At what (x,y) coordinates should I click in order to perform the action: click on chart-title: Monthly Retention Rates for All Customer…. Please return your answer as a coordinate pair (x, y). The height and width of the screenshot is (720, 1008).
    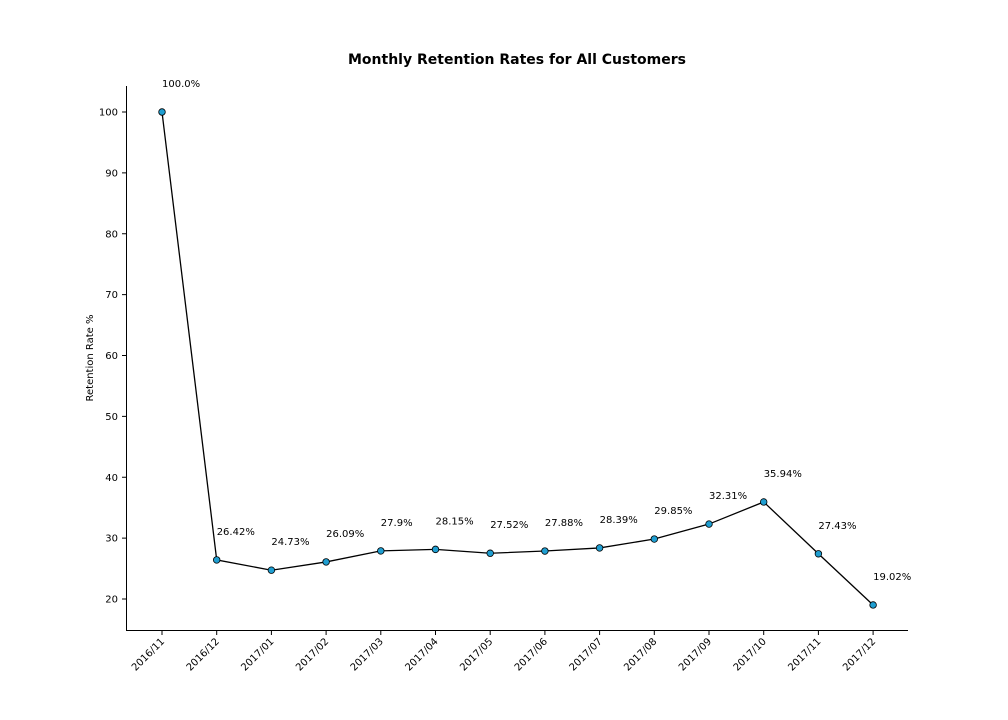
    Looking at the image, I should click on (517, 60).